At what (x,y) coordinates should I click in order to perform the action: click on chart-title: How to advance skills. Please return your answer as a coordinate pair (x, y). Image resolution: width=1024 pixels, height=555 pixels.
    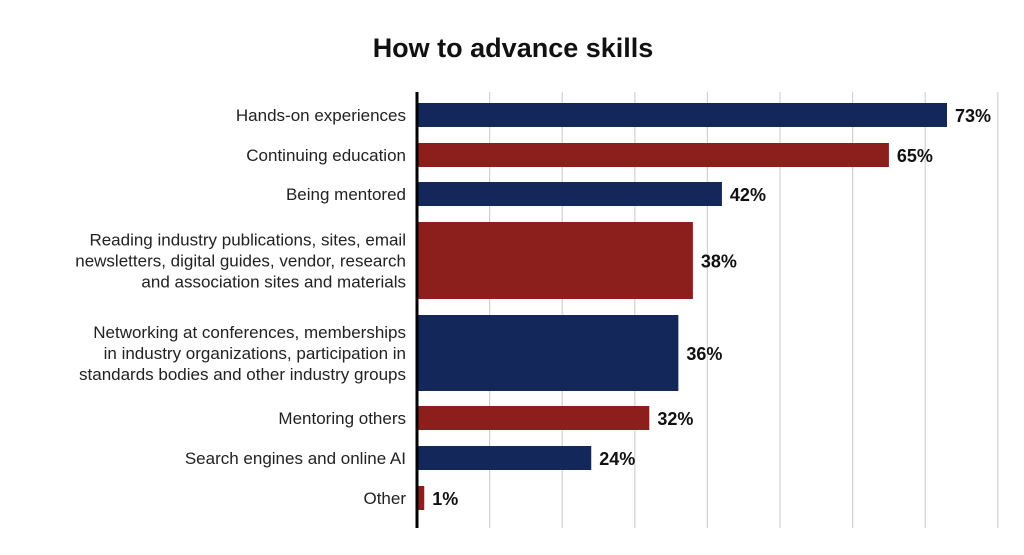
    Looking at the image, I should click on (513, 48).